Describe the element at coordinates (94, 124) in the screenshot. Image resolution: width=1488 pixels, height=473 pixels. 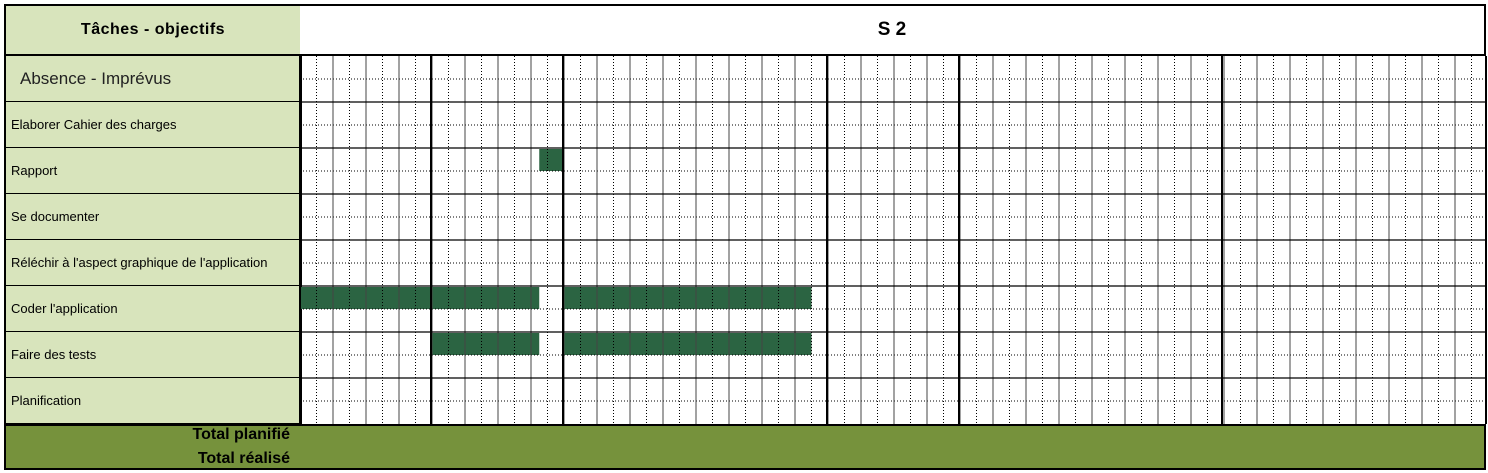
I see `task-label-text: Elaborer Cahier des charges` at that location.